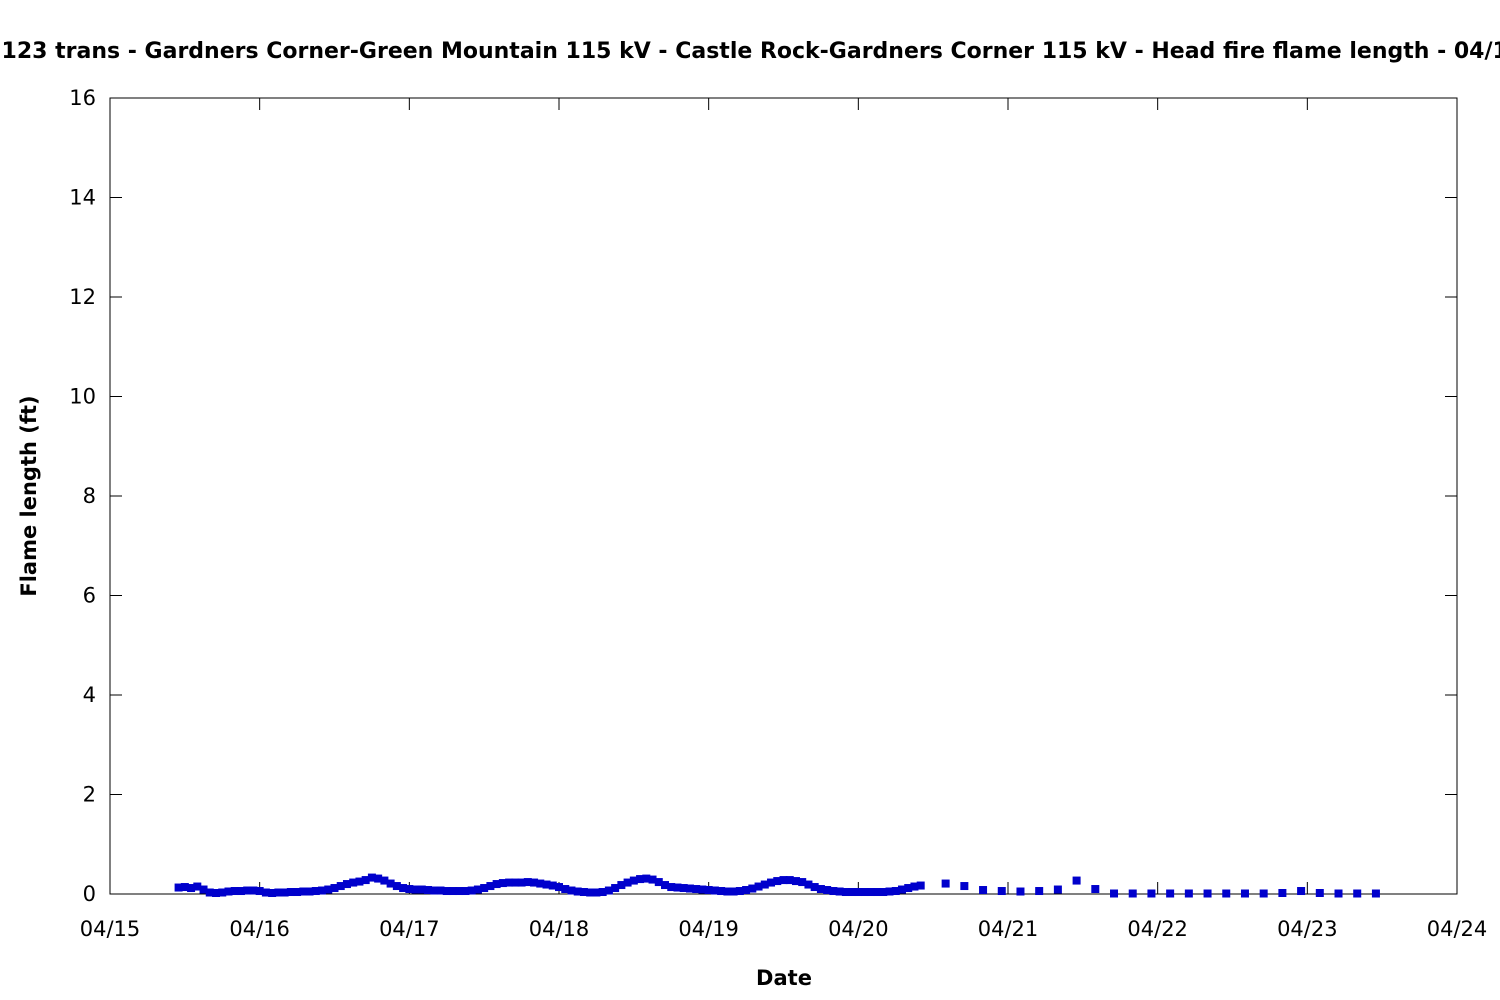 The height and width of the screenshot is (1000, 1500). I want to click on x-axis-label: Date, so click(784, 978).